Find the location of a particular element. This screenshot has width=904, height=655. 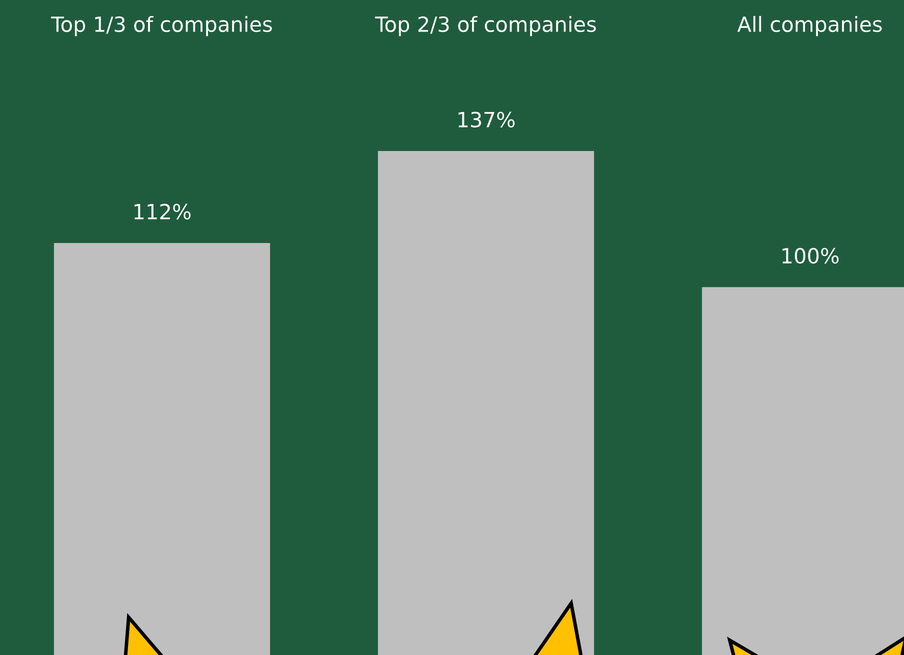

x-tick-label: Top 1/3 of companies is located at coordinates (161, 26).